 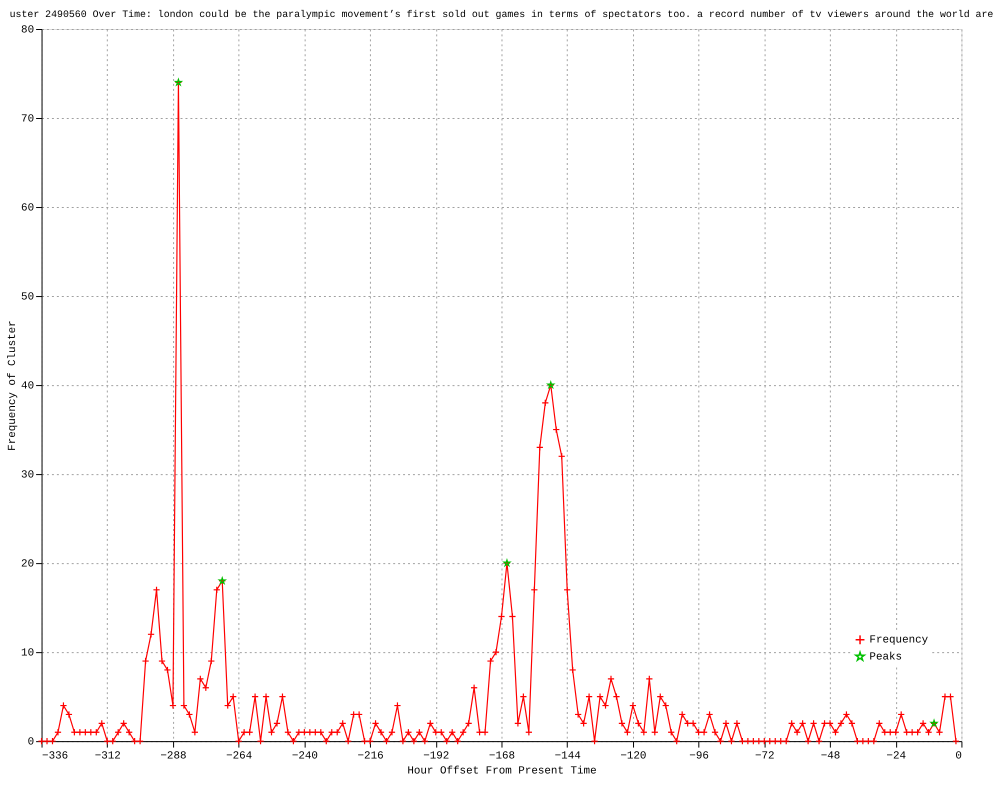 I want to click on legend-label: Frequency, so click(x=899, y=640).